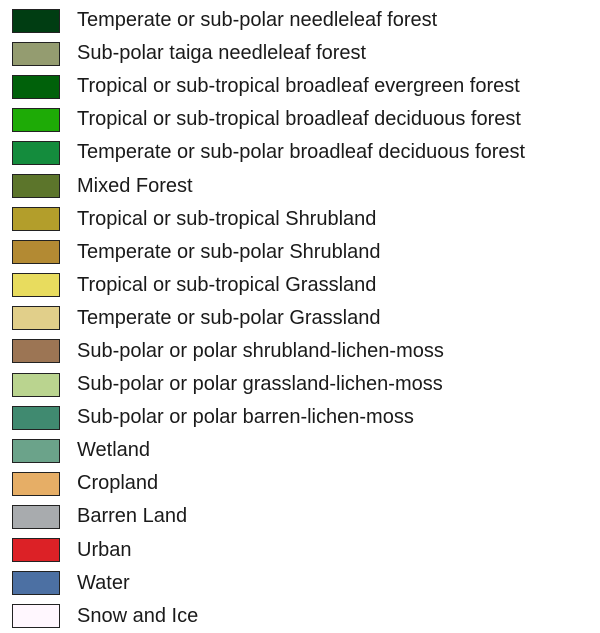 The image size is (600, 633). Describe the element at coordinates (302, 185) in the screenshot. I see `legend-item: Mixed Forest` at that location.